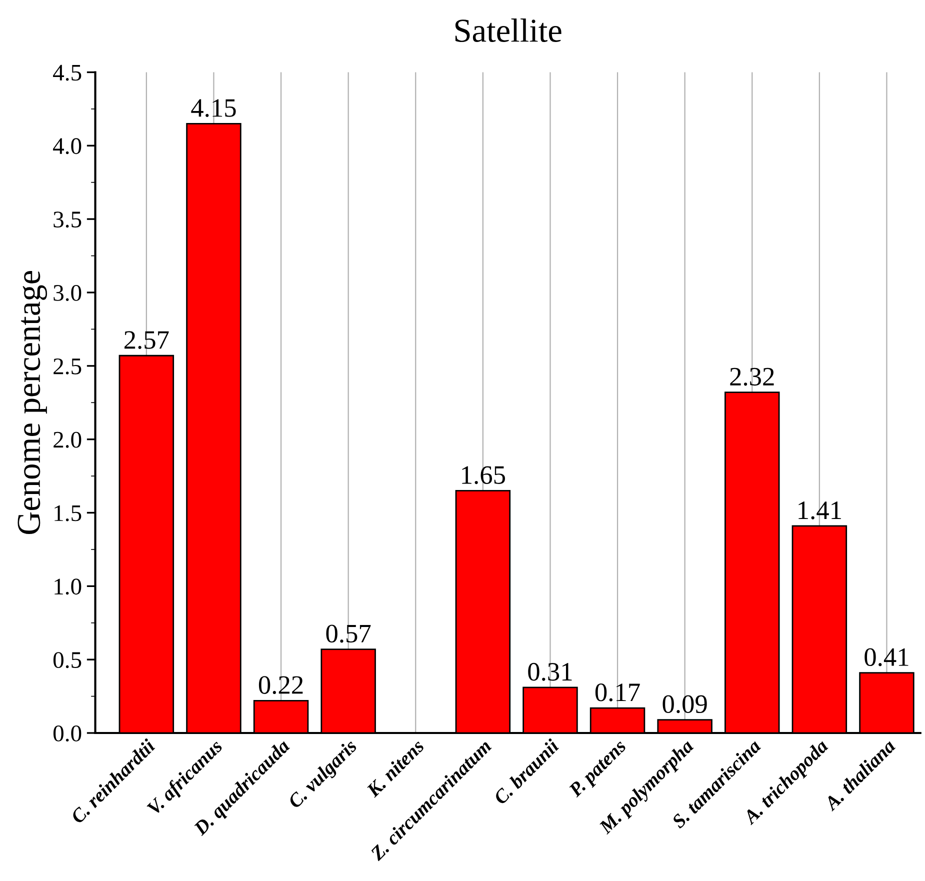  What do you see at coordinates (67, 72) in the screenshot?
I see `y-tick-label: 4.5` at bounding box center [67, 72].